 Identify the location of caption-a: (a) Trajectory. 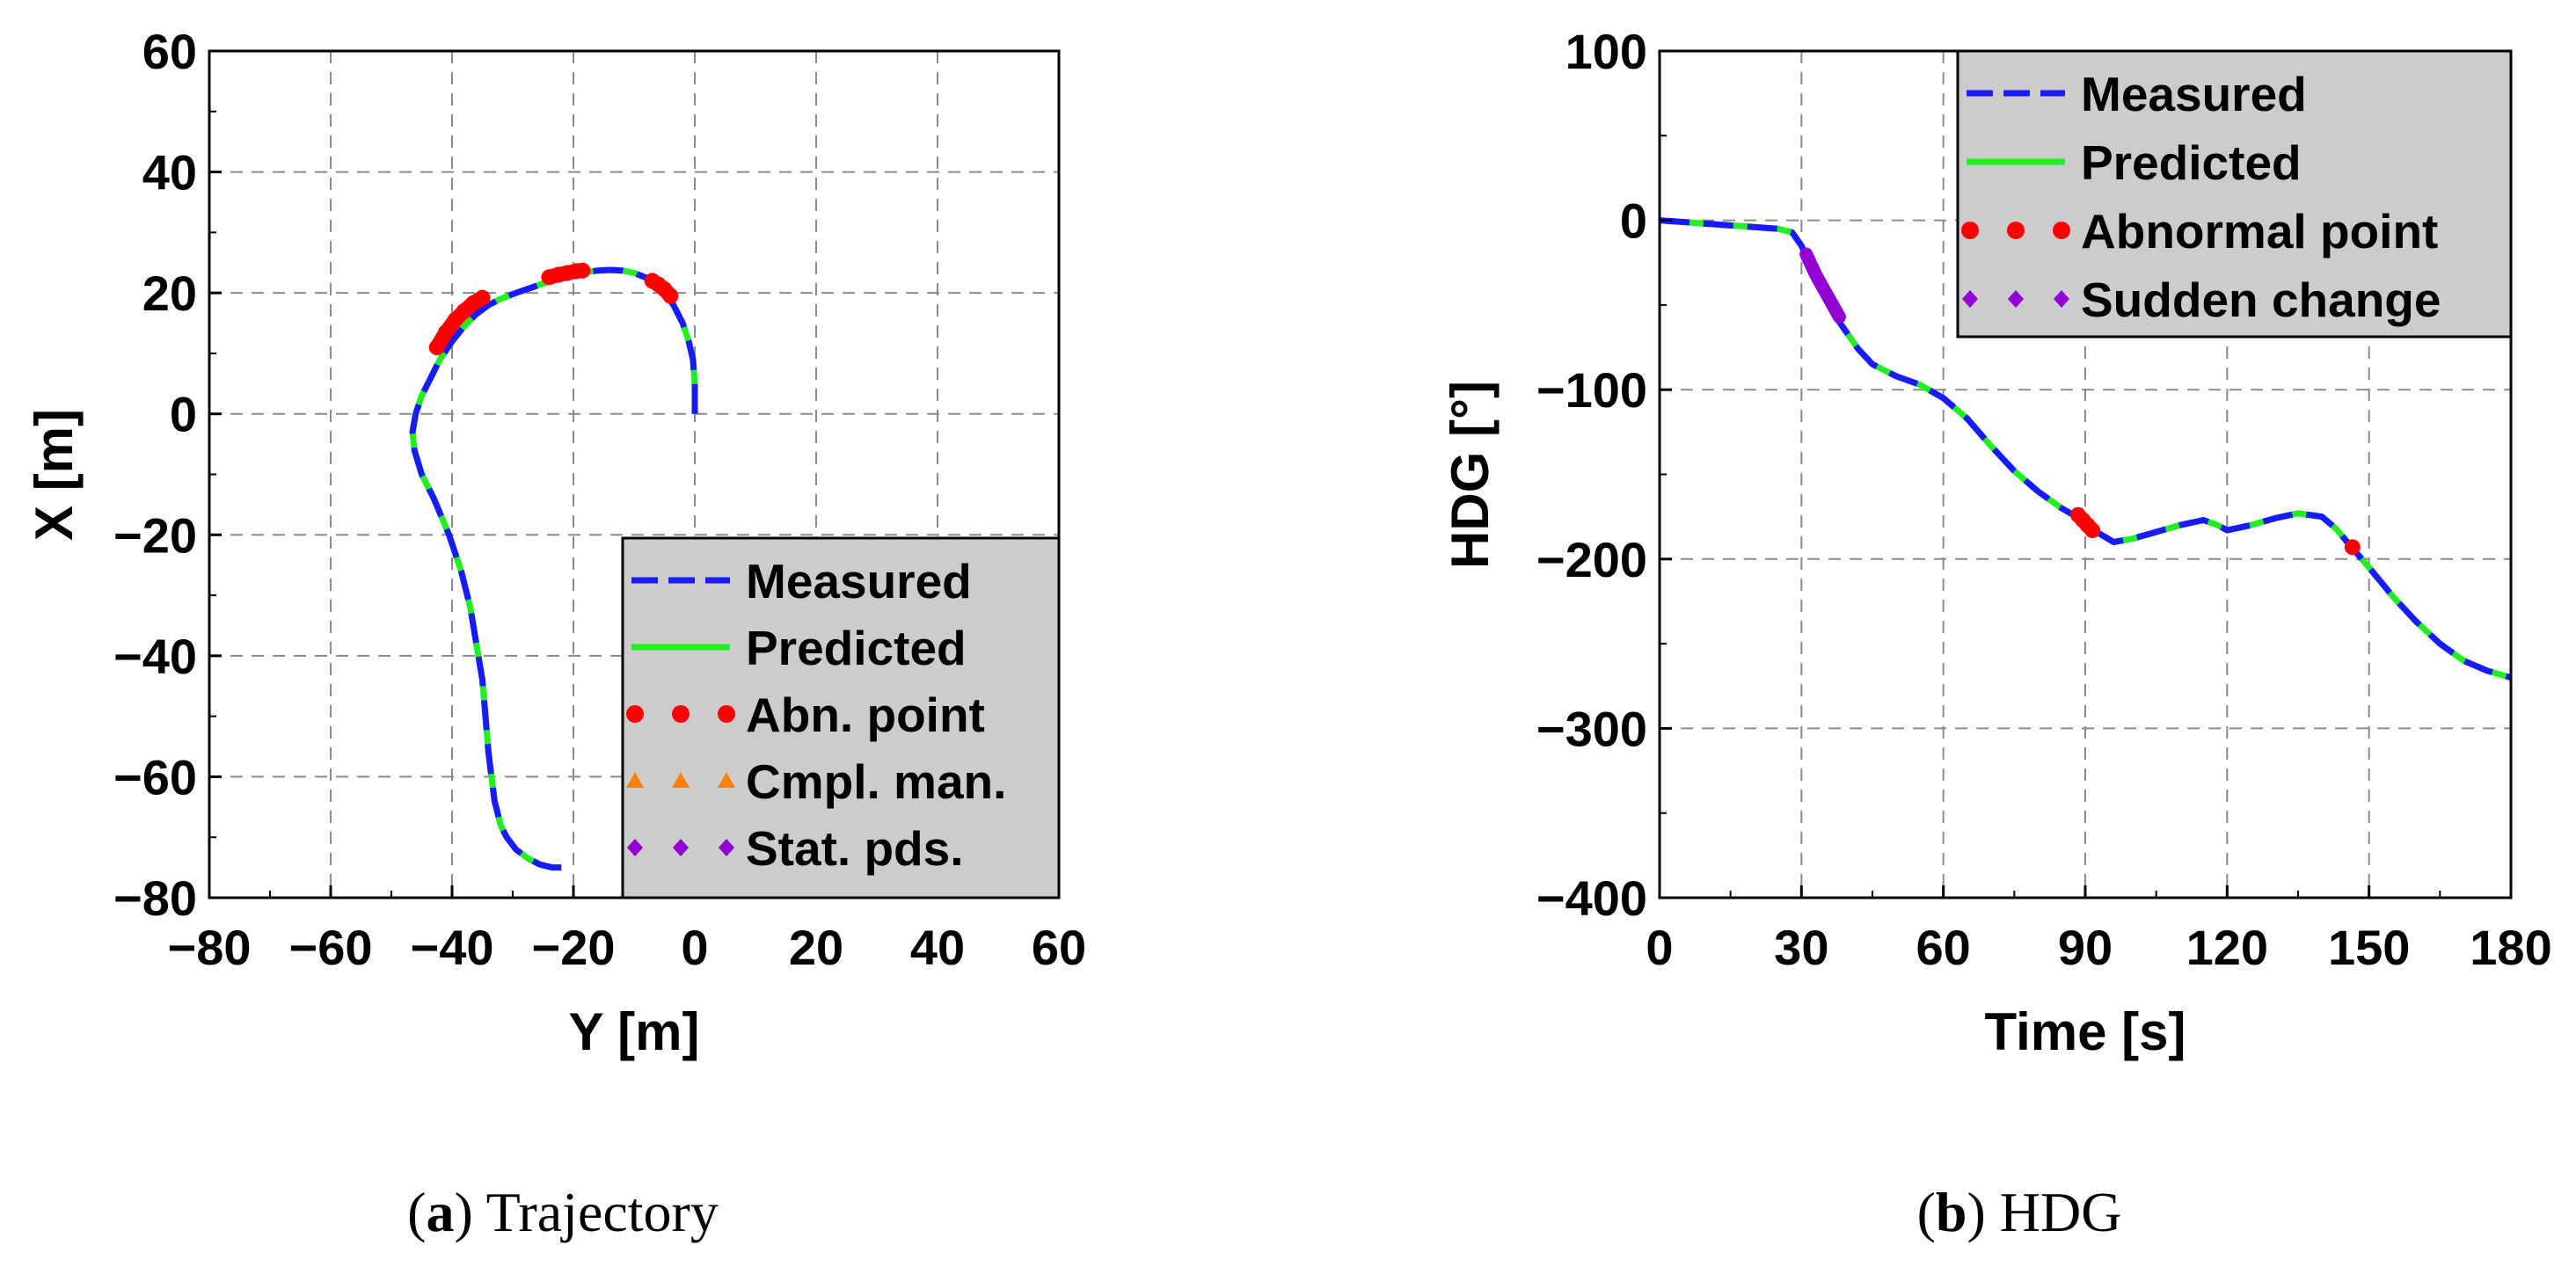
(563, 1212).